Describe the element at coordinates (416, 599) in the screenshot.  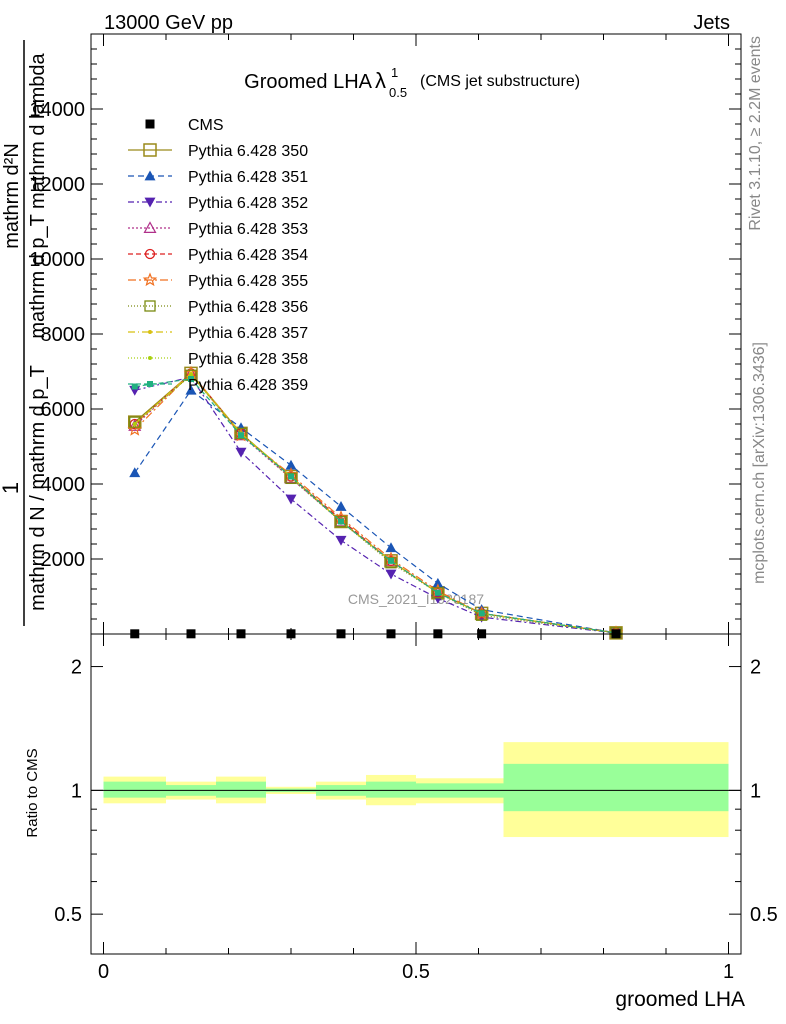
I see `watermark: CMS_2021_I1920187` at that location.